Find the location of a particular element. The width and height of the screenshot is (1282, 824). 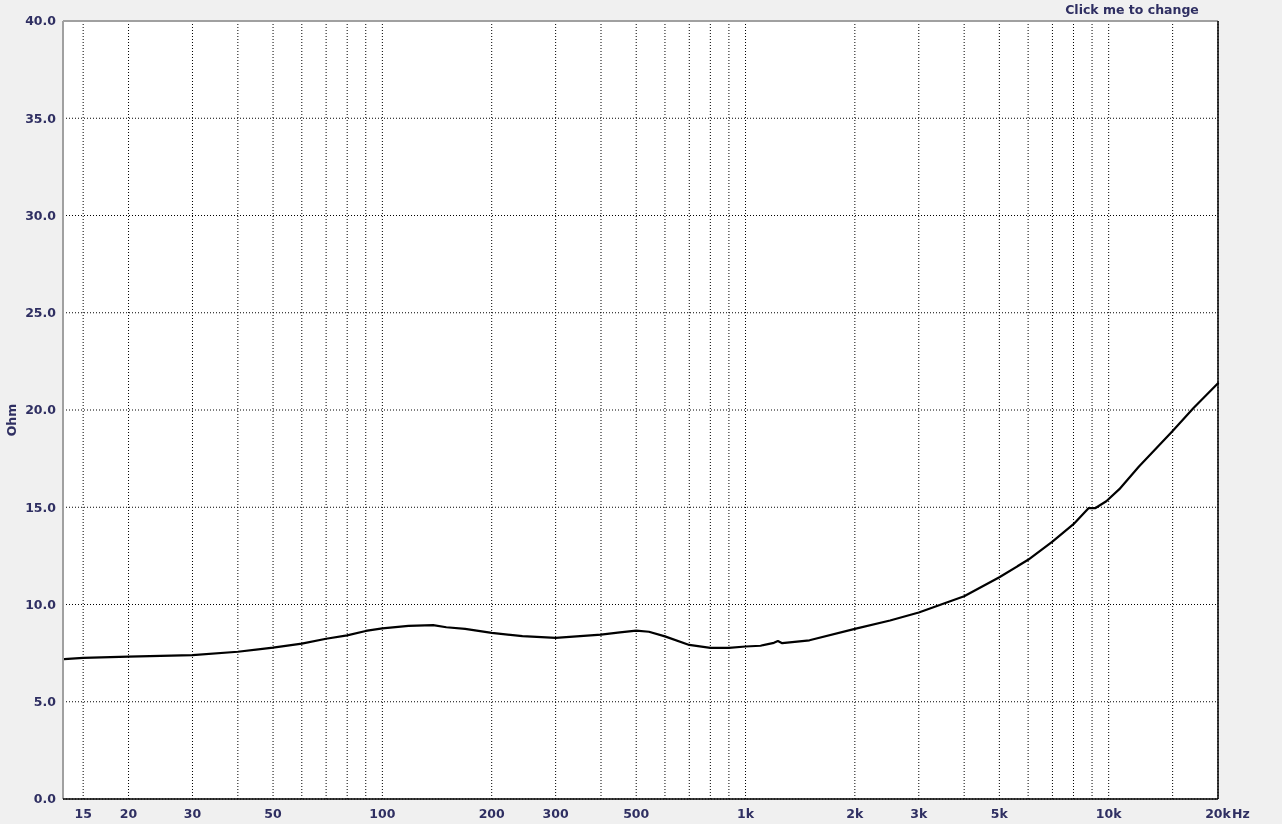

x-tick-label: 300 is located at coordinates (555, 813).